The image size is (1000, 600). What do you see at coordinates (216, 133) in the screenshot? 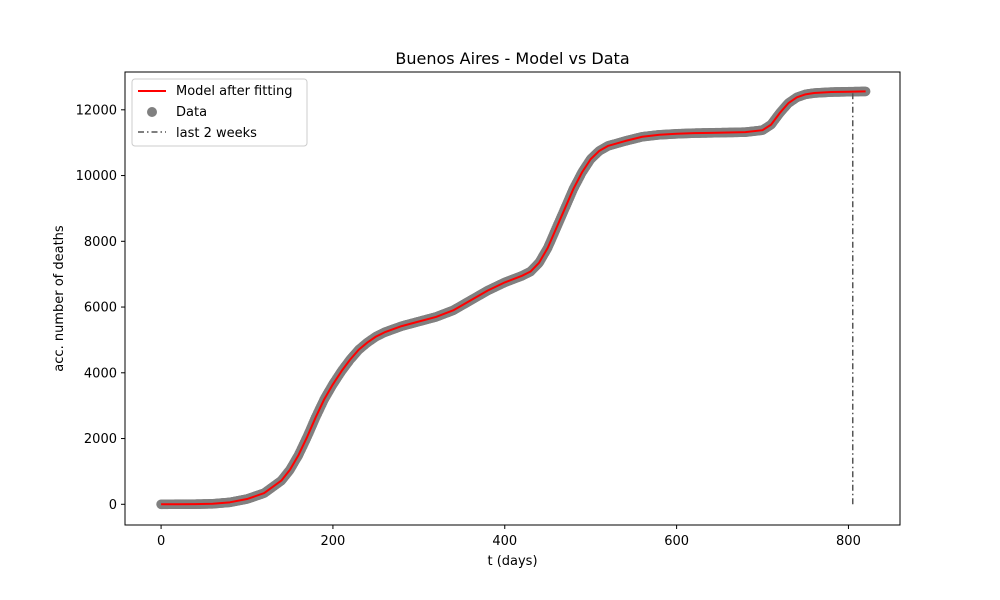
I see `legend-label-last-2-weeks: last 2 weeks` at bounding box center [216, 133].